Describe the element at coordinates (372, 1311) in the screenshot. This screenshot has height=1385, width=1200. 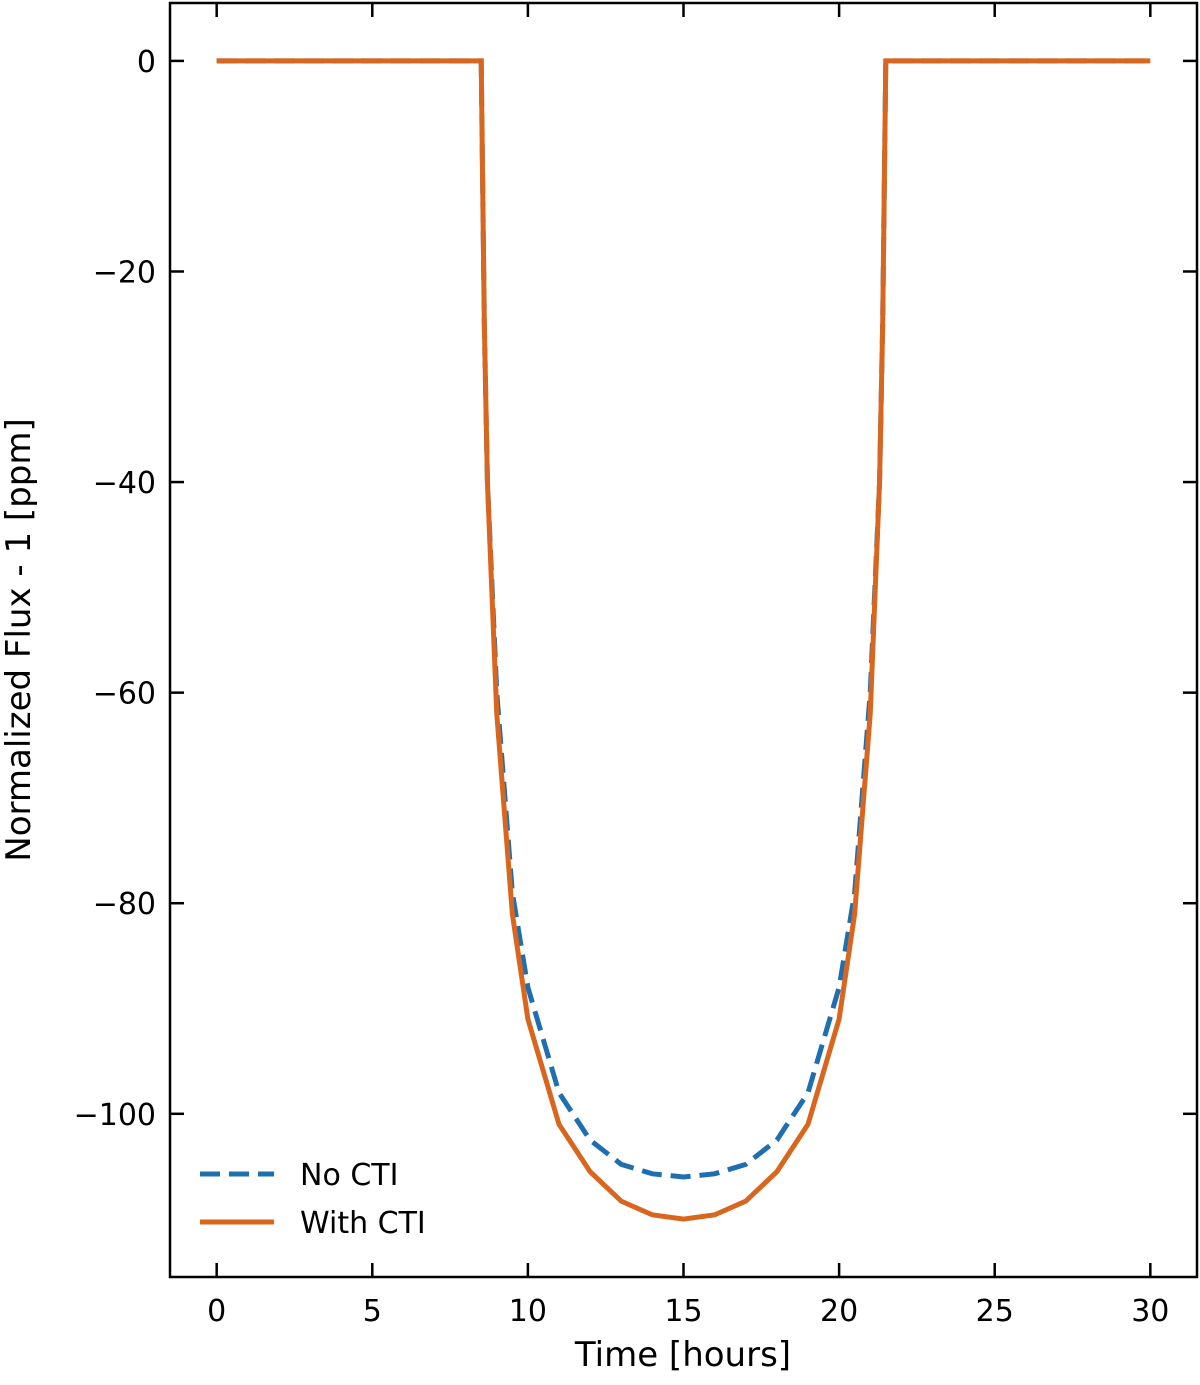
I see `x-tick-label: 5` at that location.